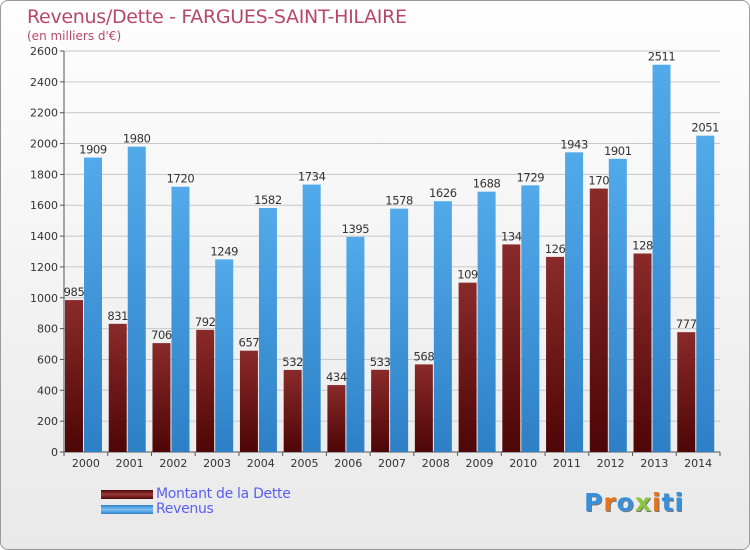  Describe the element at coordinates (348, 463) in the screenshot. I see `x-tick-label: 2006` at that location.